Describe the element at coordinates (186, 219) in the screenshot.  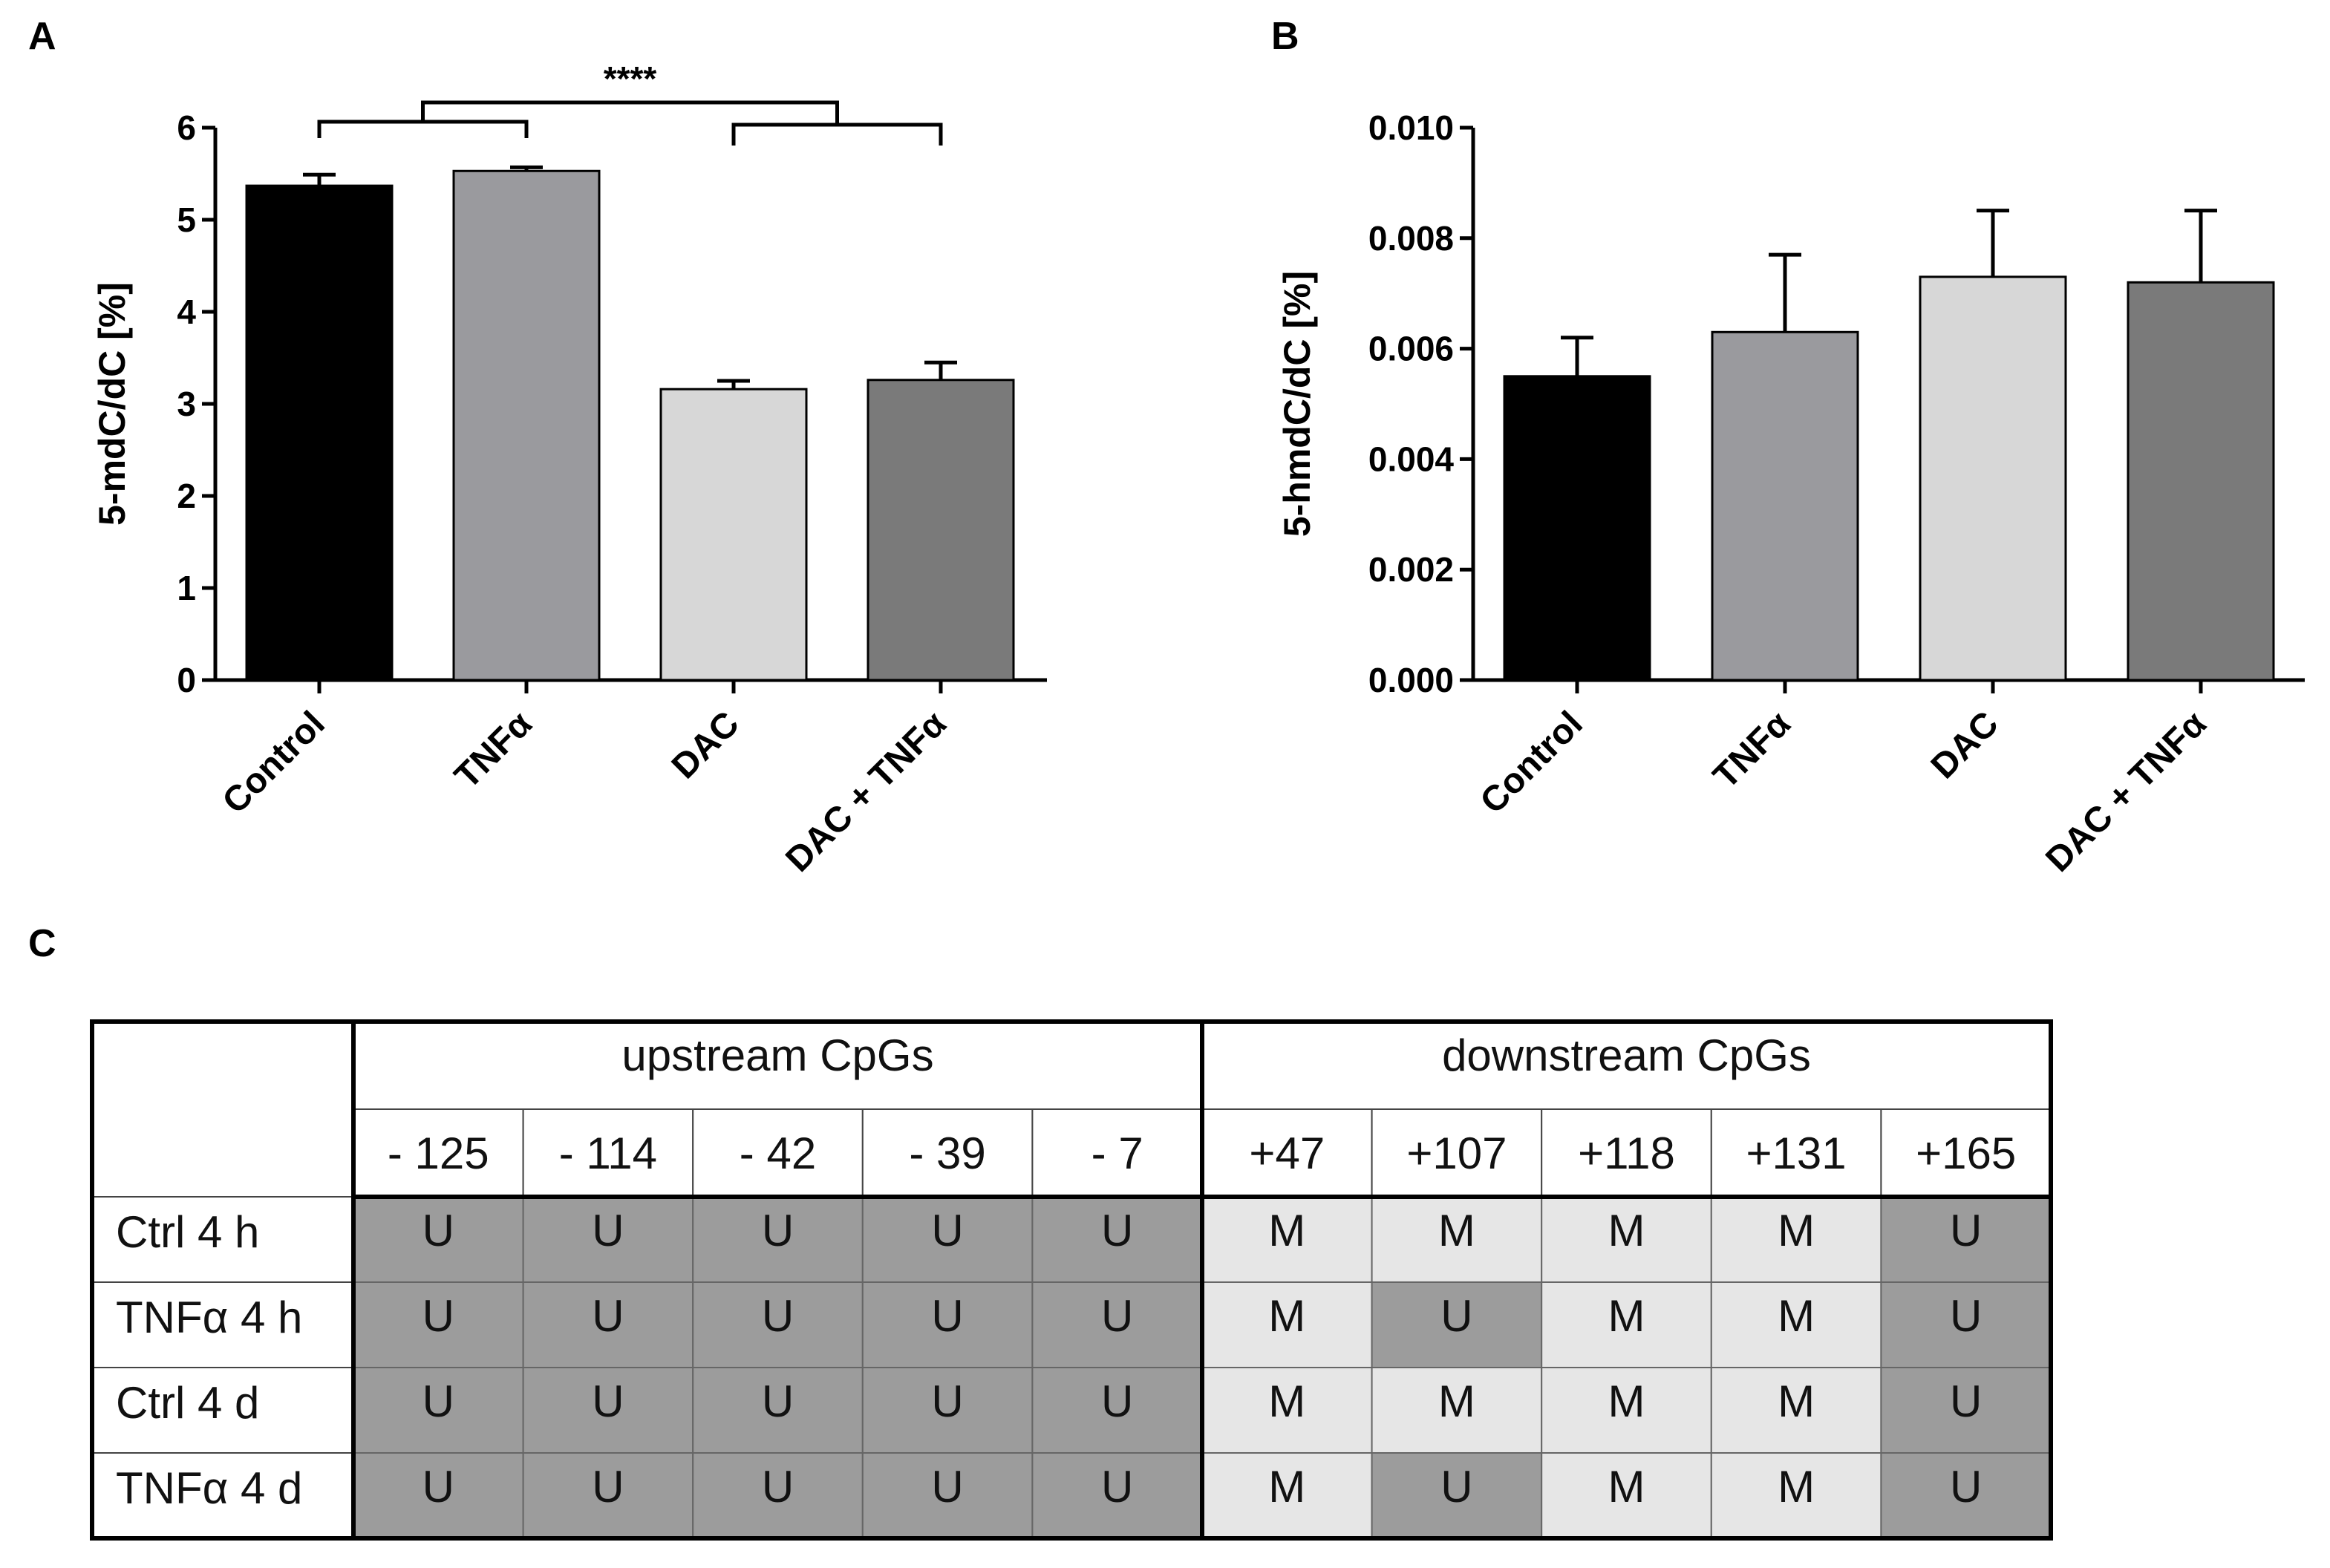
I see `chart-a-y-tick-label: 5` at that location.